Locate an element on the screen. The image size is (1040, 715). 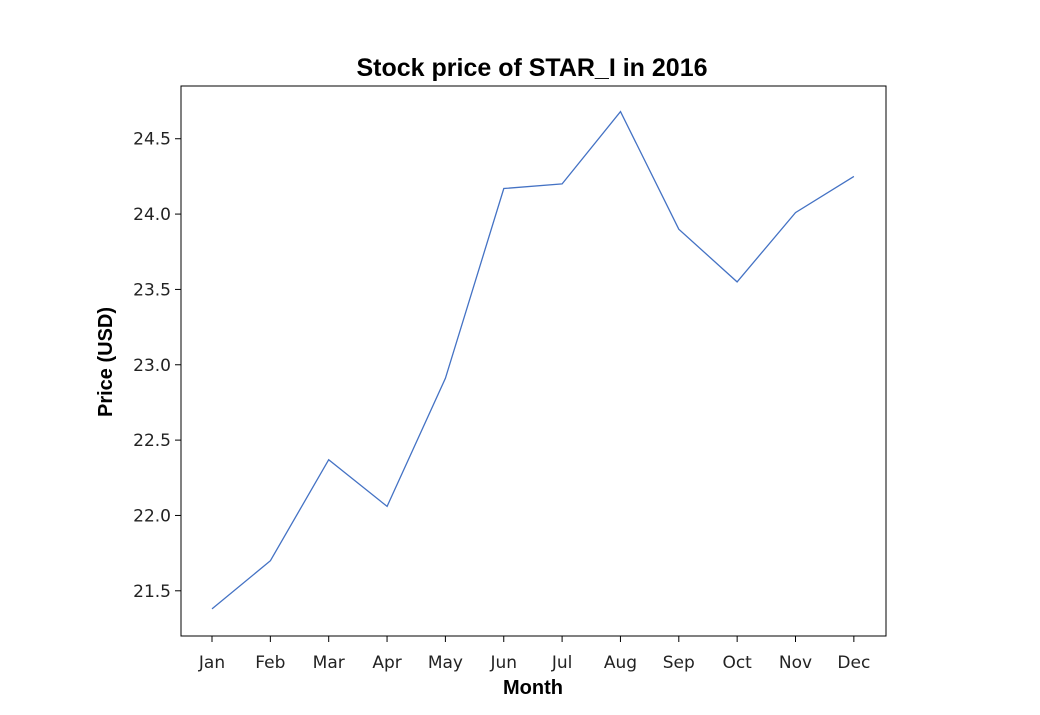
y-tick-label: 22.5 is located at coordinates (152, 441).